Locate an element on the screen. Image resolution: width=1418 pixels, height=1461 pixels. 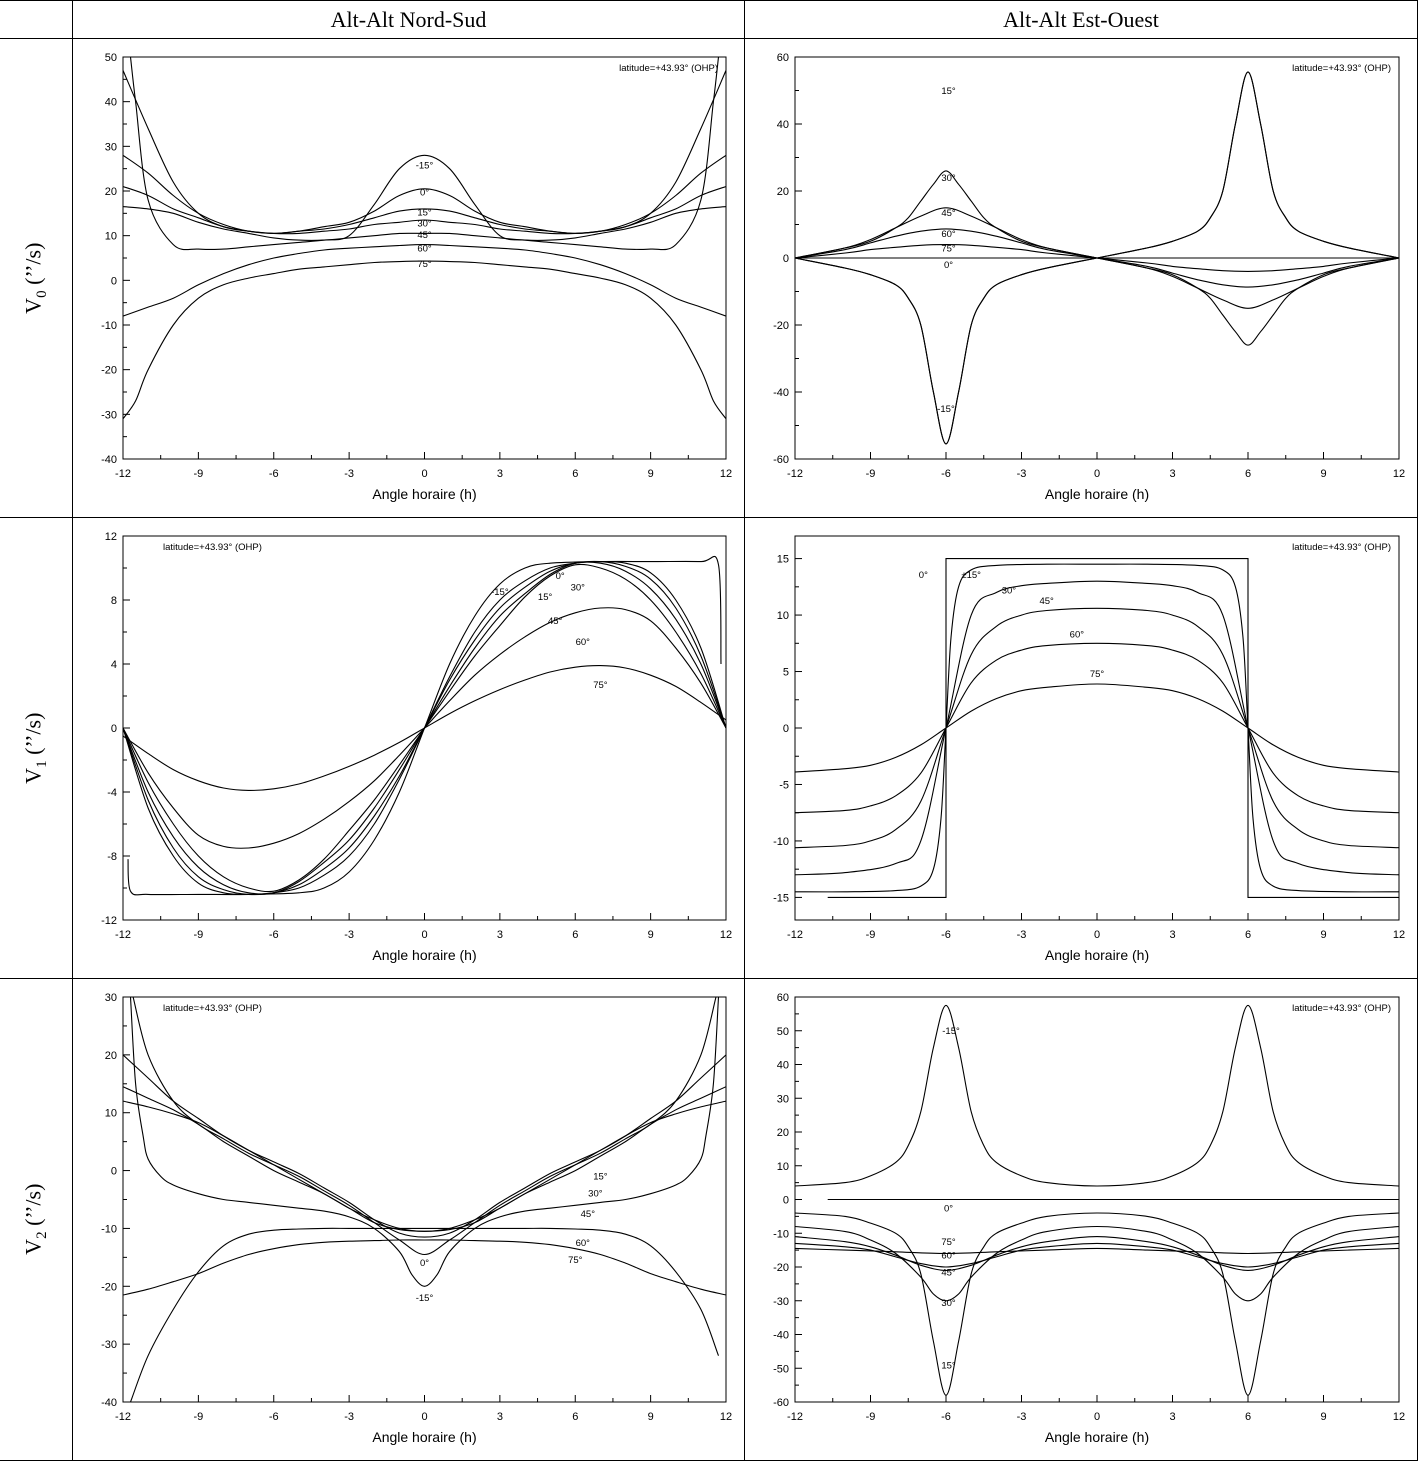
y-tick-label: -8 is located at coordinates (112, 857).